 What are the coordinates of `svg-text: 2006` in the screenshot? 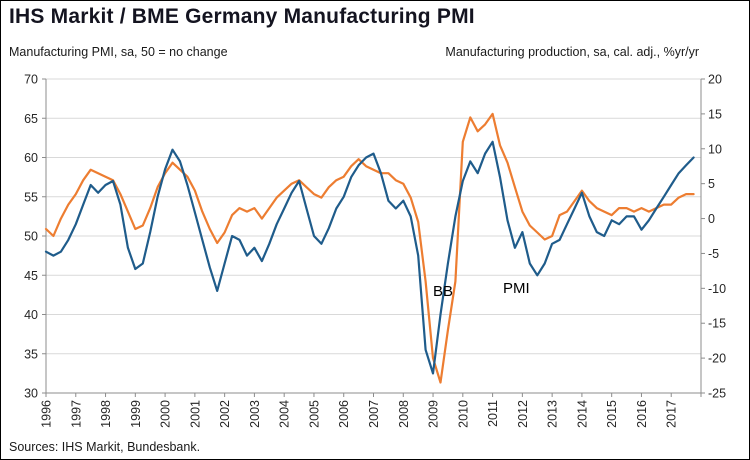 It's located at (344, 414).